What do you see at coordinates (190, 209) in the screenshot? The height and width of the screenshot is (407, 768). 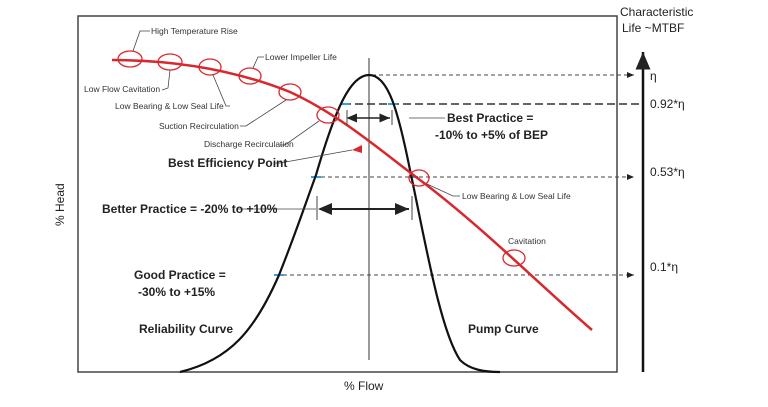 I see `better-practice-label: Better Practice = -20% to +10%` at bounding box center [190, 209].